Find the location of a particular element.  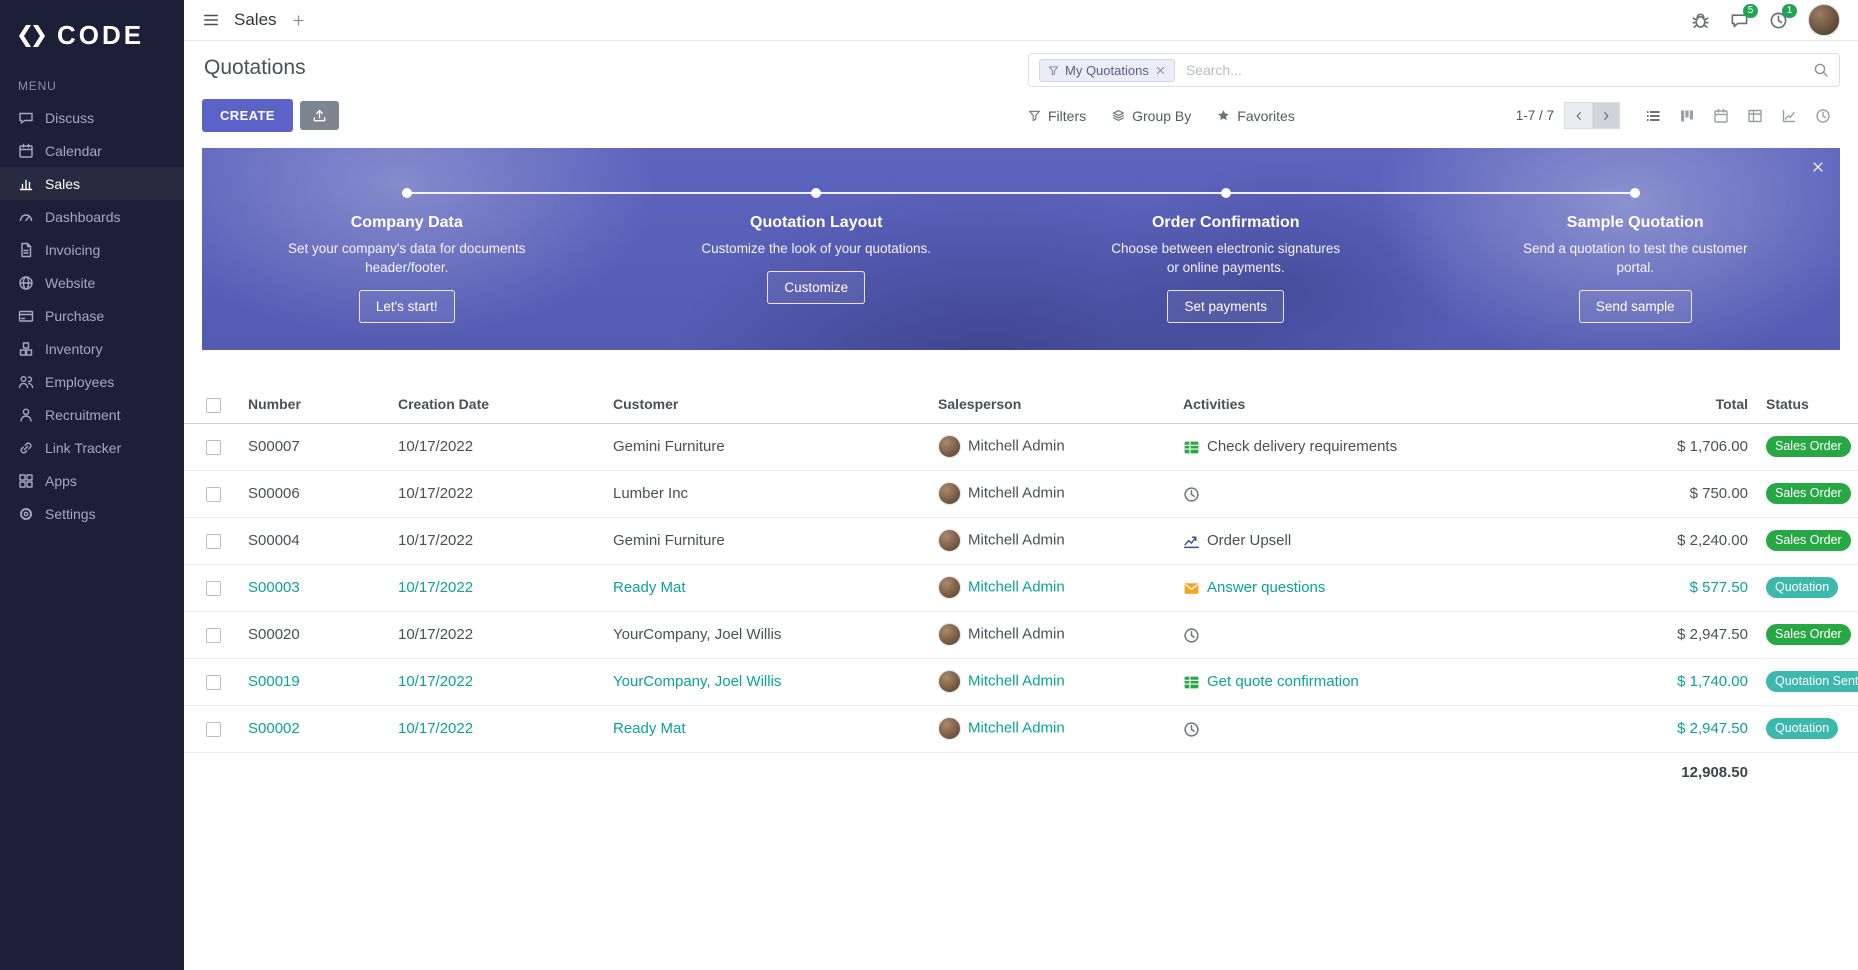

cell-activities: Answer questions is located at coordinates (1388, 587).